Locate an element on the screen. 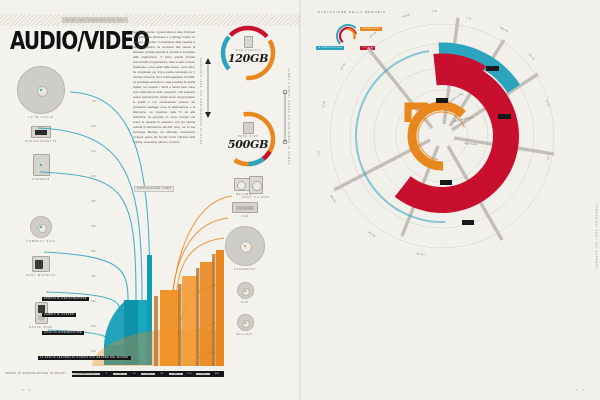 Image resolution: width=600 pixels, height=400 pixels. axis-scale-value: 10 is located at coordinates (134, 374).